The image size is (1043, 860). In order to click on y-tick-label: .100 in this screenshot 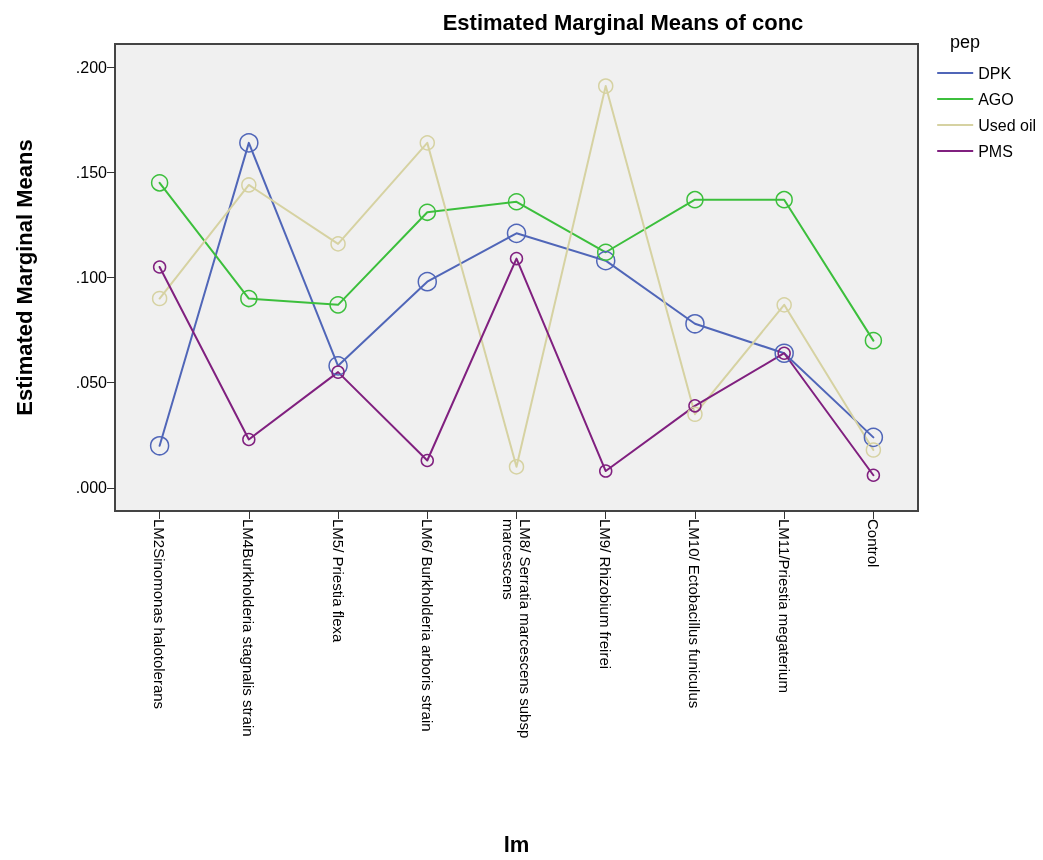, I will do `click(91, 277)`.